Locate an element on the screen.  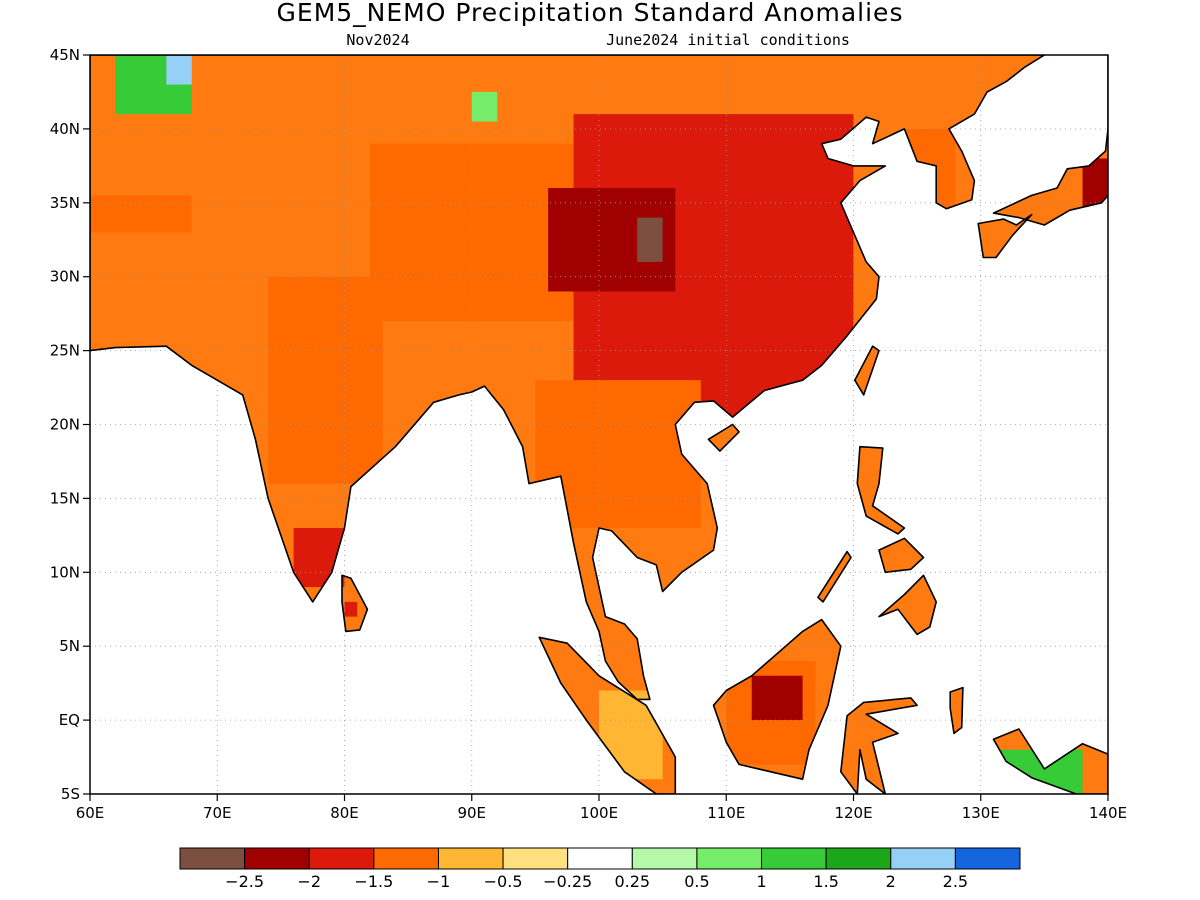
coastline-palawan is located at coordinates (834, 576).